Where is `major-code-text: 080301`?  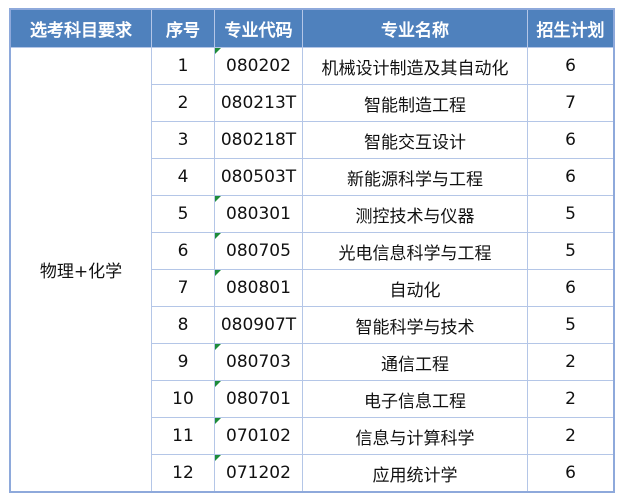 major-code-text: 080301 is located at coordinates (258, 214).